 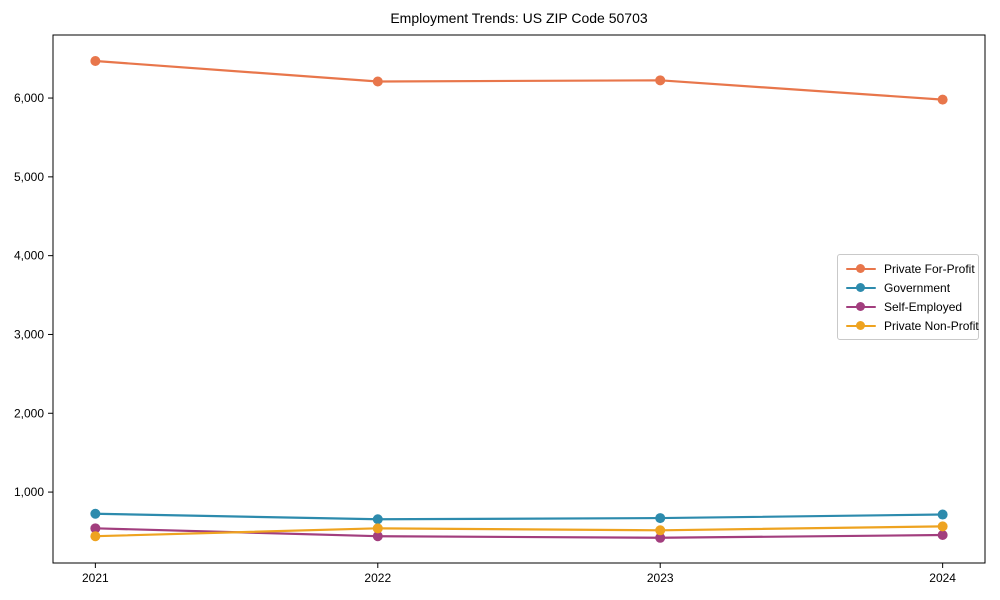 I want to click on y-tick-label: 4,000, so click(x=29, y=256).